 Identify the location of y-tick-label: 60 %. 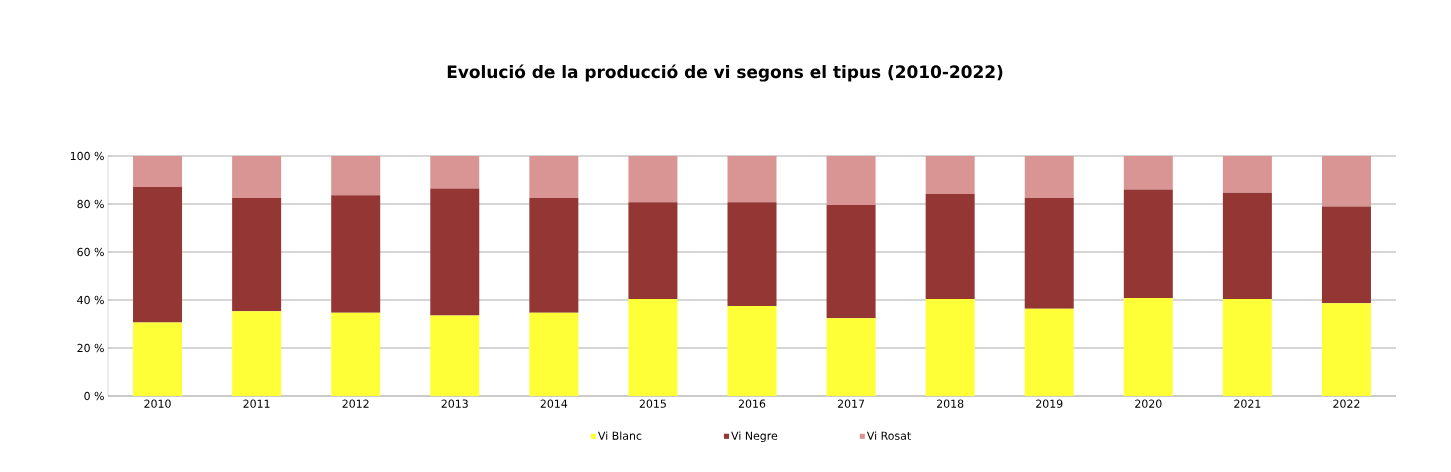
(90, 252).